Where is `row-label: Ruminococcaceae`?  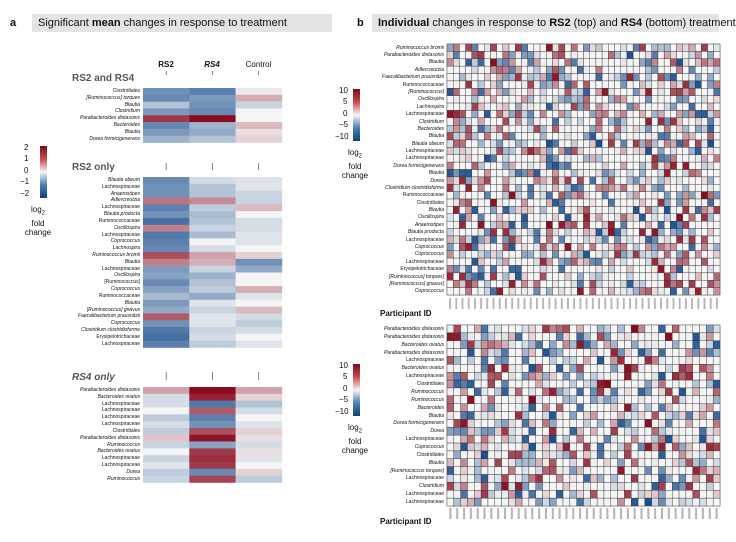 row-label: Ruminococcaceae is located at coordinates (119, 295).